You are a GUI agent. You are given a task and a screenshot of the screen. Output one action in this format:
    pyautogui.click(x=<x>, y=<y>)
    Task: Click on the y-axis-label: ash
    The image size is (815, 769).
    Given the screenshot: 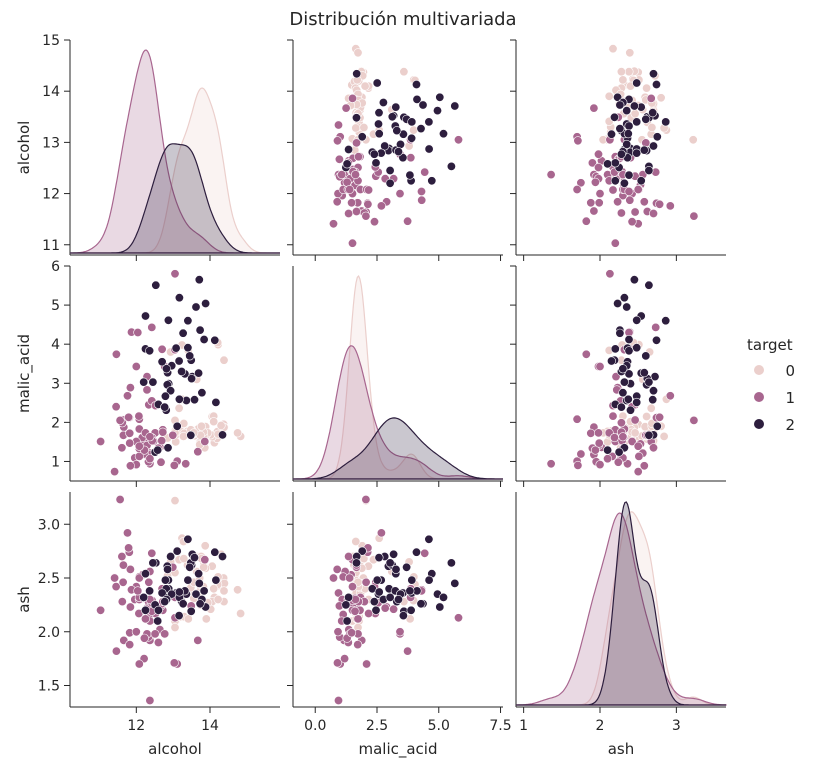 What is the action you would take?
    pyautogui.click(x=24, y=599)
    